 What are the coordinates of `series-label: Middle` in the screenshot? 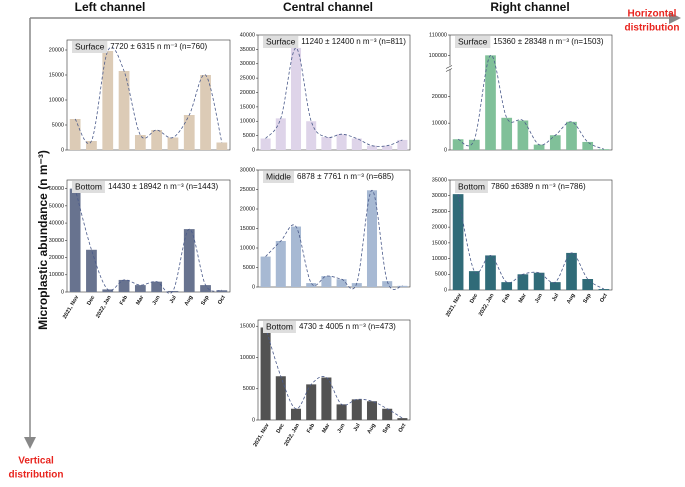 It's located at (278, 176).